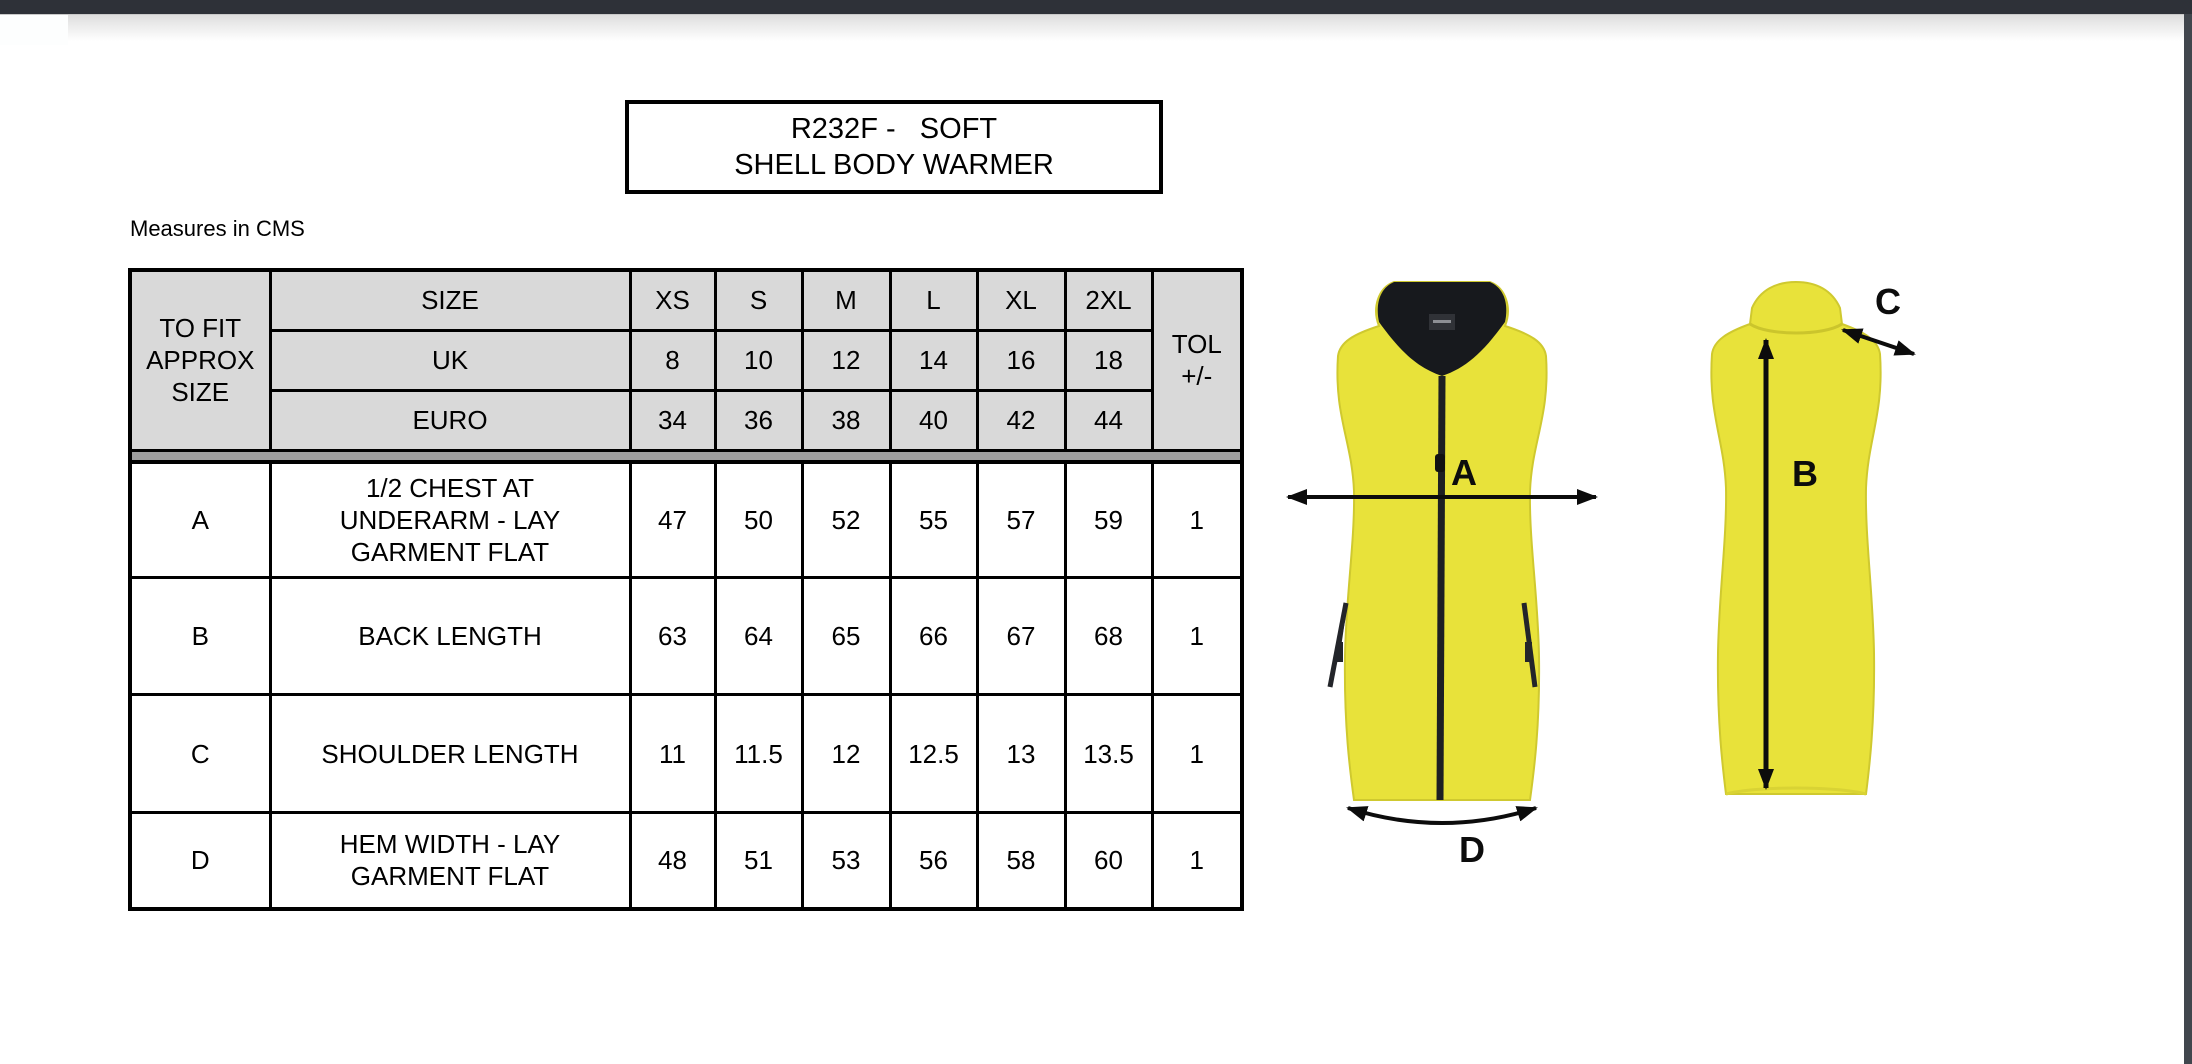  Describe the element at coordinates (200, 519) in the screenshot. I see `measure-key-cell: A` at that location.